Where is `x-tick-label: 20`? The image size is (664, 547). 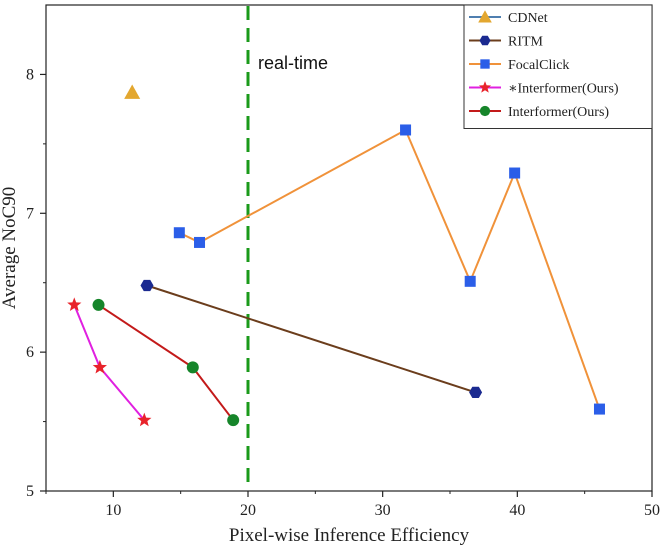 x-tick-label: 20 is located at coordinates (248, 510).